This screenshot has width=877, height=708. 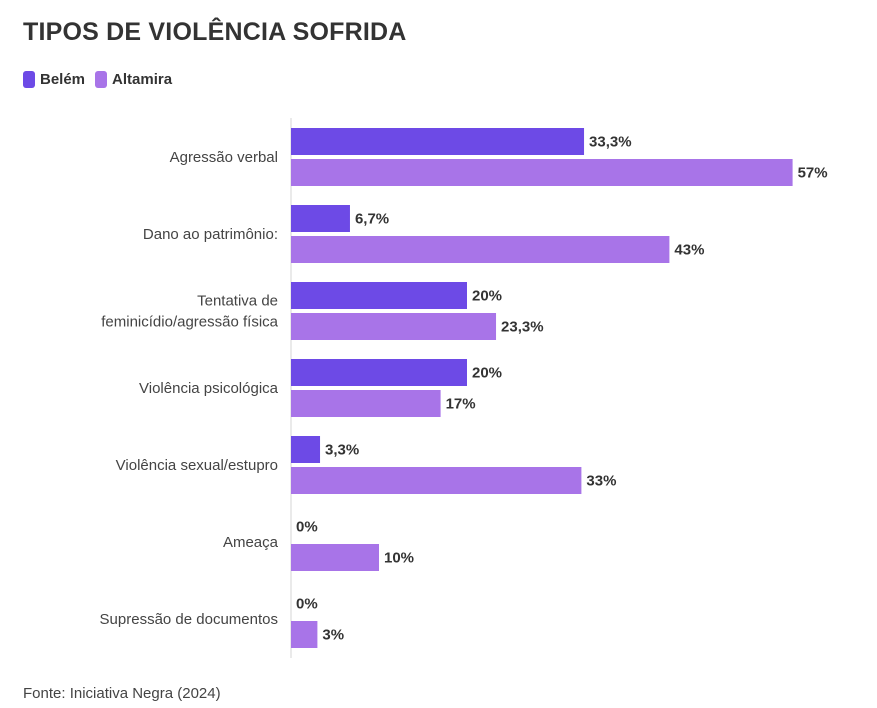 What do you see at coordinates (189, 312) in the screenshot?
I see `category-label: Tentativa de feminicídio/agressão física` at bounding box center [189, 312].